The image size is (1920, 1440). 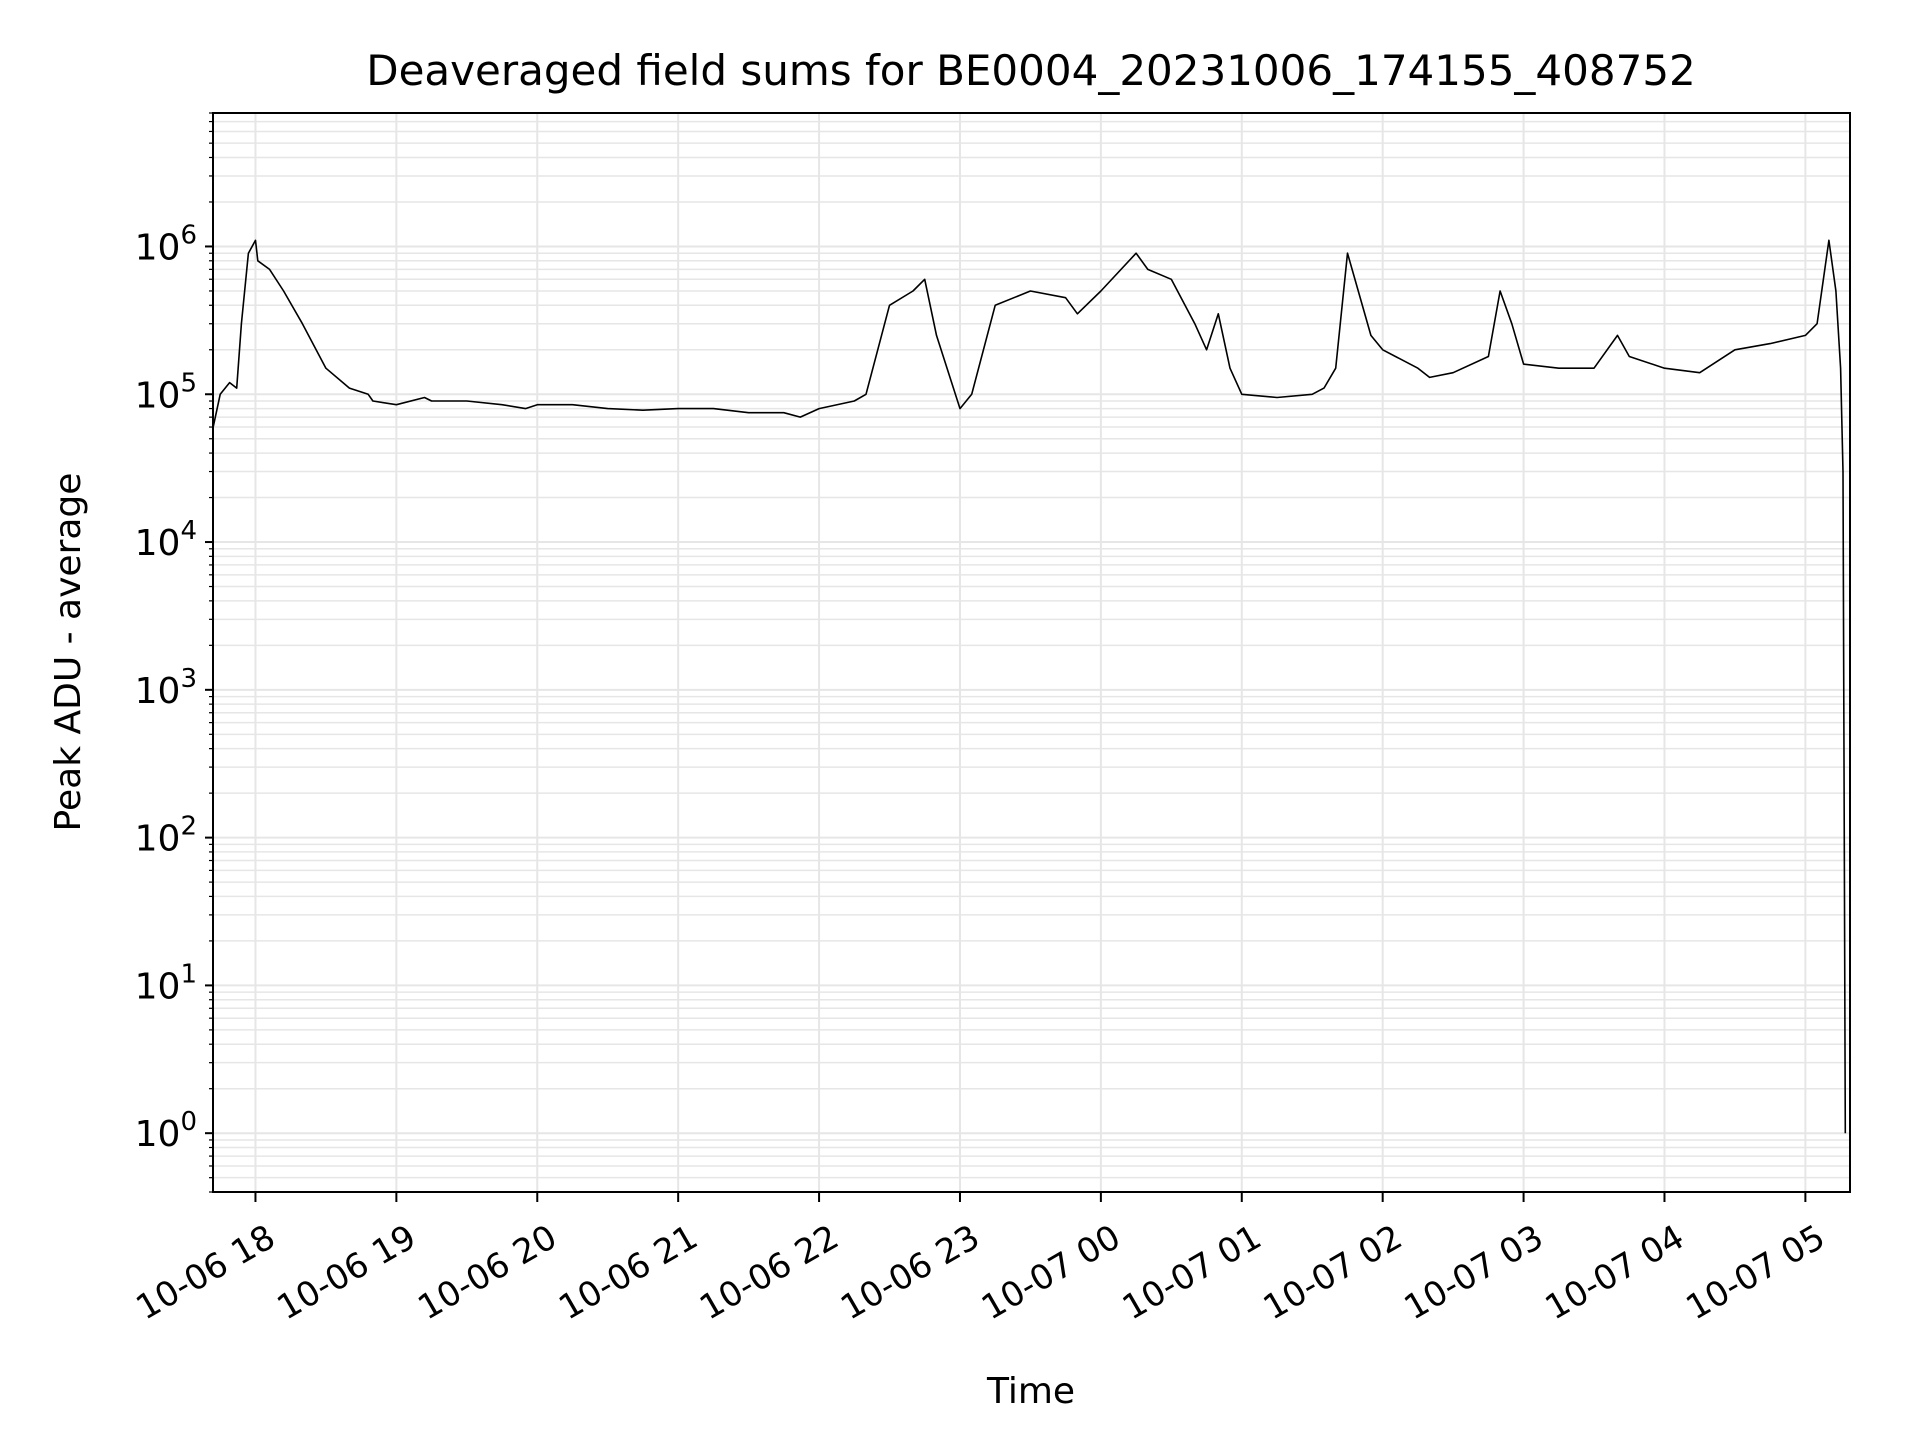 I want to click on y-tick-label: 10⁰, so click(x=166, y=1131).